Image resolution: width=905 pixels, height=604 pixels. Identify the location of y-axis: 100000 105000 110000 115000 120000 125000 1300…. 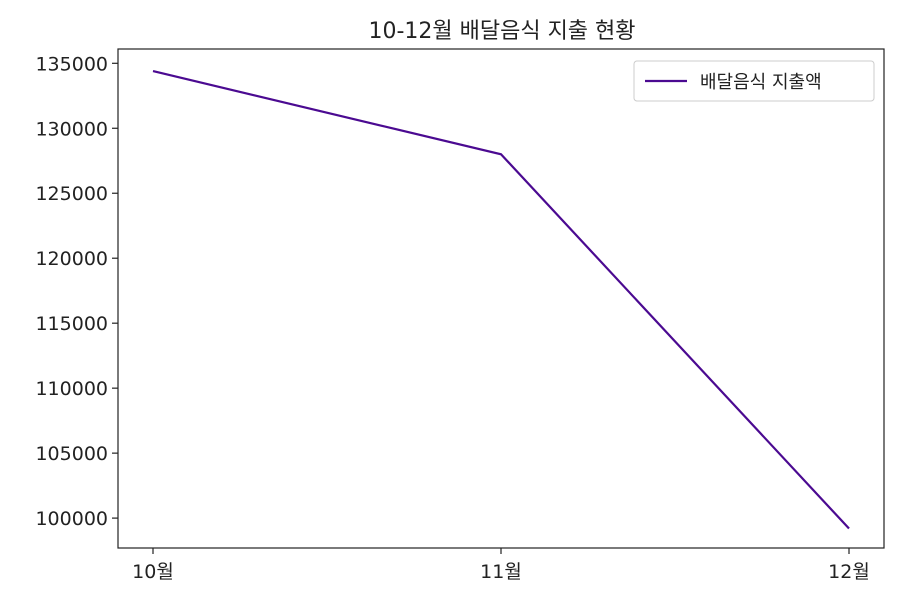
(76, 291).